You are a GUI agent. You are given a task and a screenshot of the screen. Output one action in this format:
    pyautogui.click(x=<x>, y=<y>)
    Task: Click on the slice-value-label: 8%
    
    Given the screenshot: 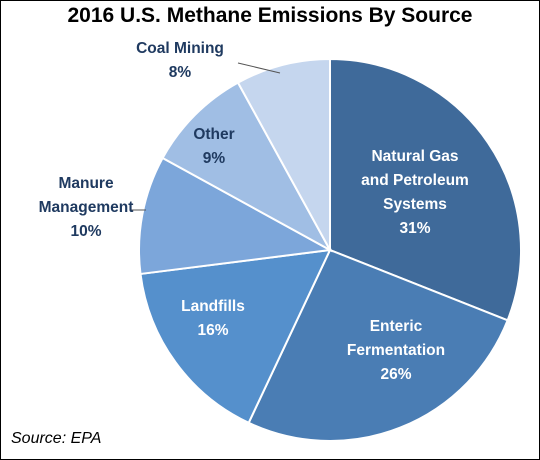 What is the action you would take?
    pyautogui.click(x=180, y=72)
    